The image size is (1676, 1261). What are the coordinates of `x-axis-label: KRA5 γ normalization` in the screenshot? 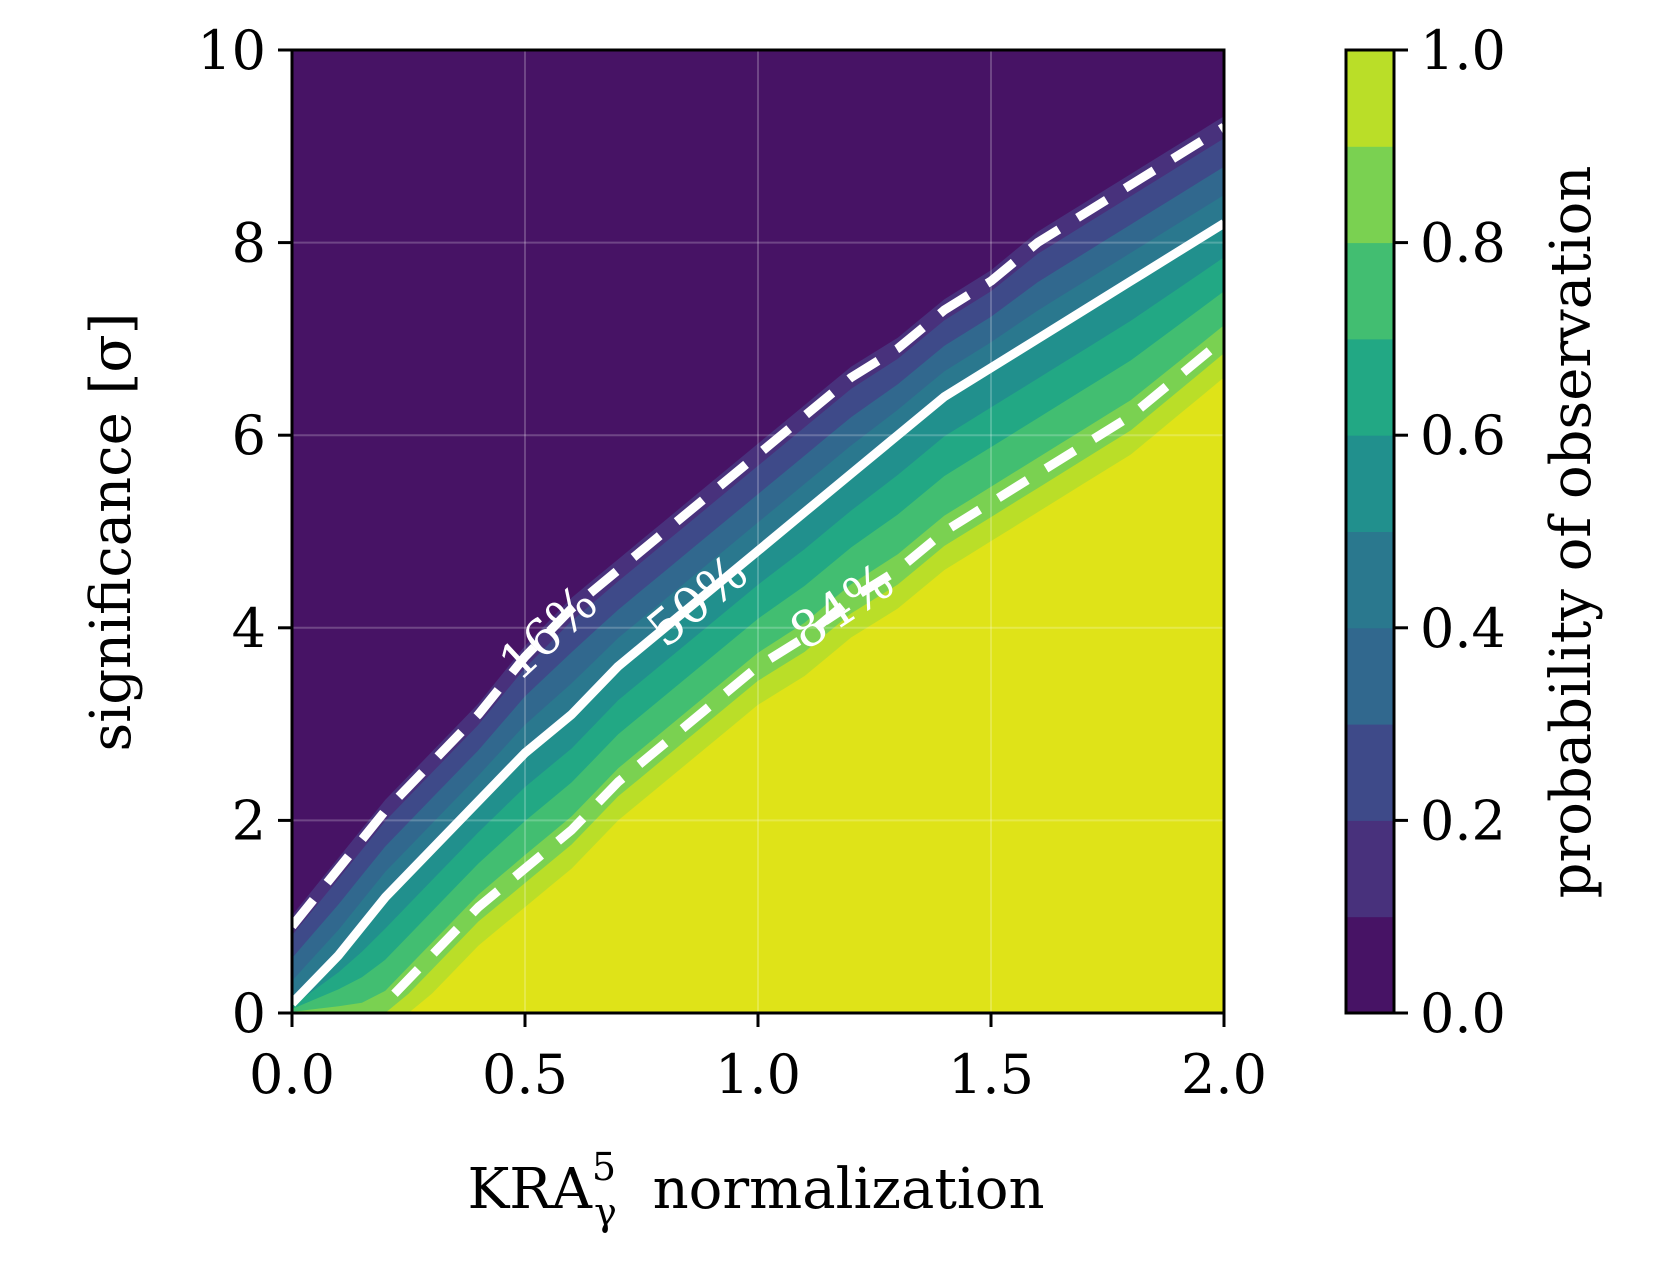 It's located at (755, 1189).